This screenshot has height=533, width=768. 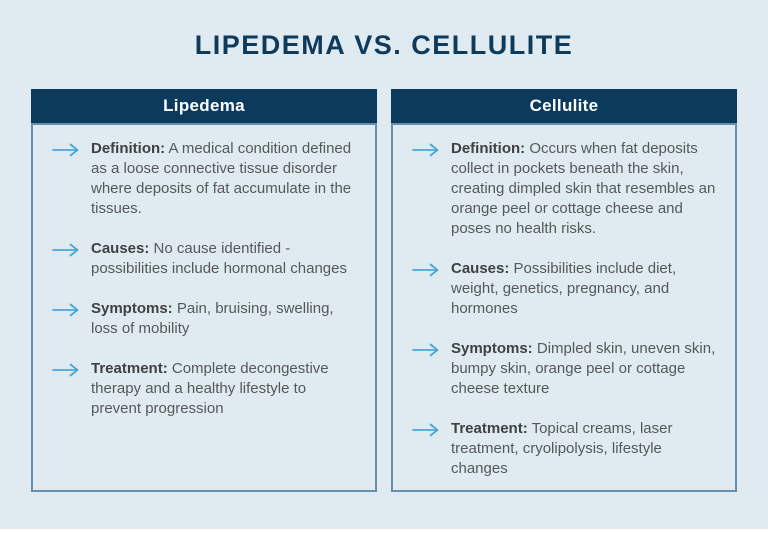 I want to click on column-header-lipedema: Lipedema, so click(x=204, y=106).